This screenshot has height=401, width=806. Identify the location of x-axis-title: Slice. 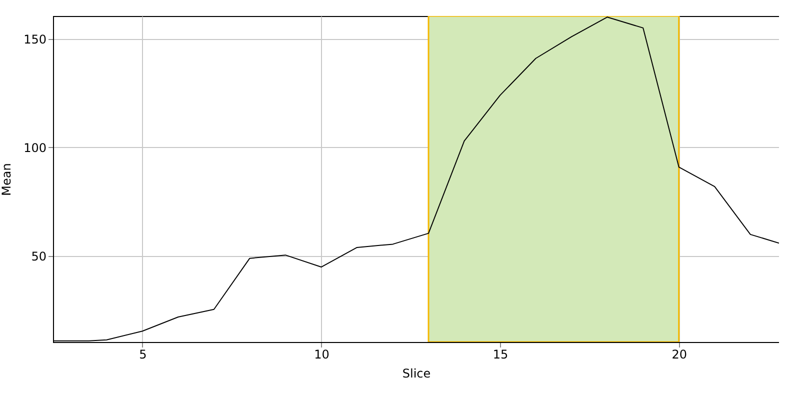
(416, 373).